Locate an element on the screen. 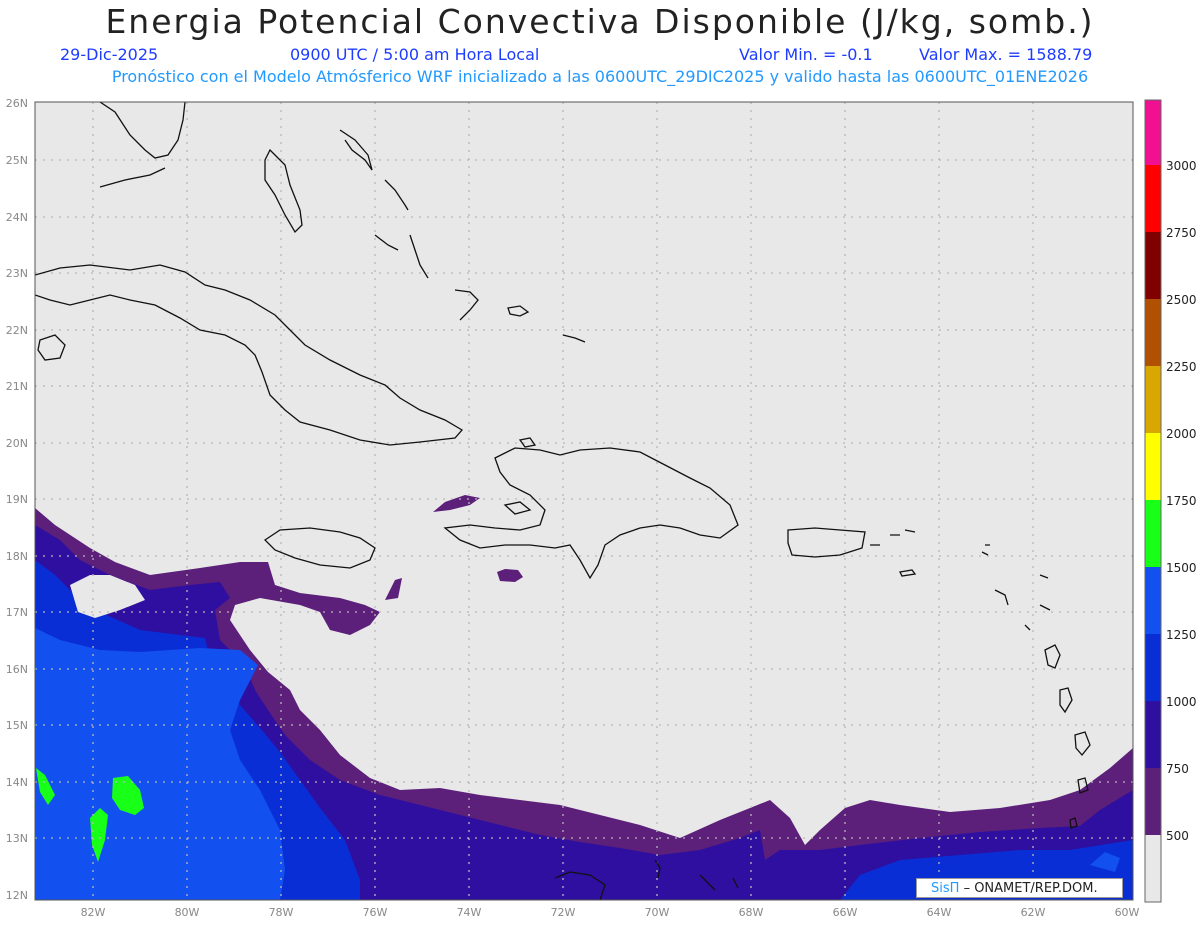 This screenshot has width=1200, height=927. date-label: 29-Dic-2025 is located at coordinates (109, 54).